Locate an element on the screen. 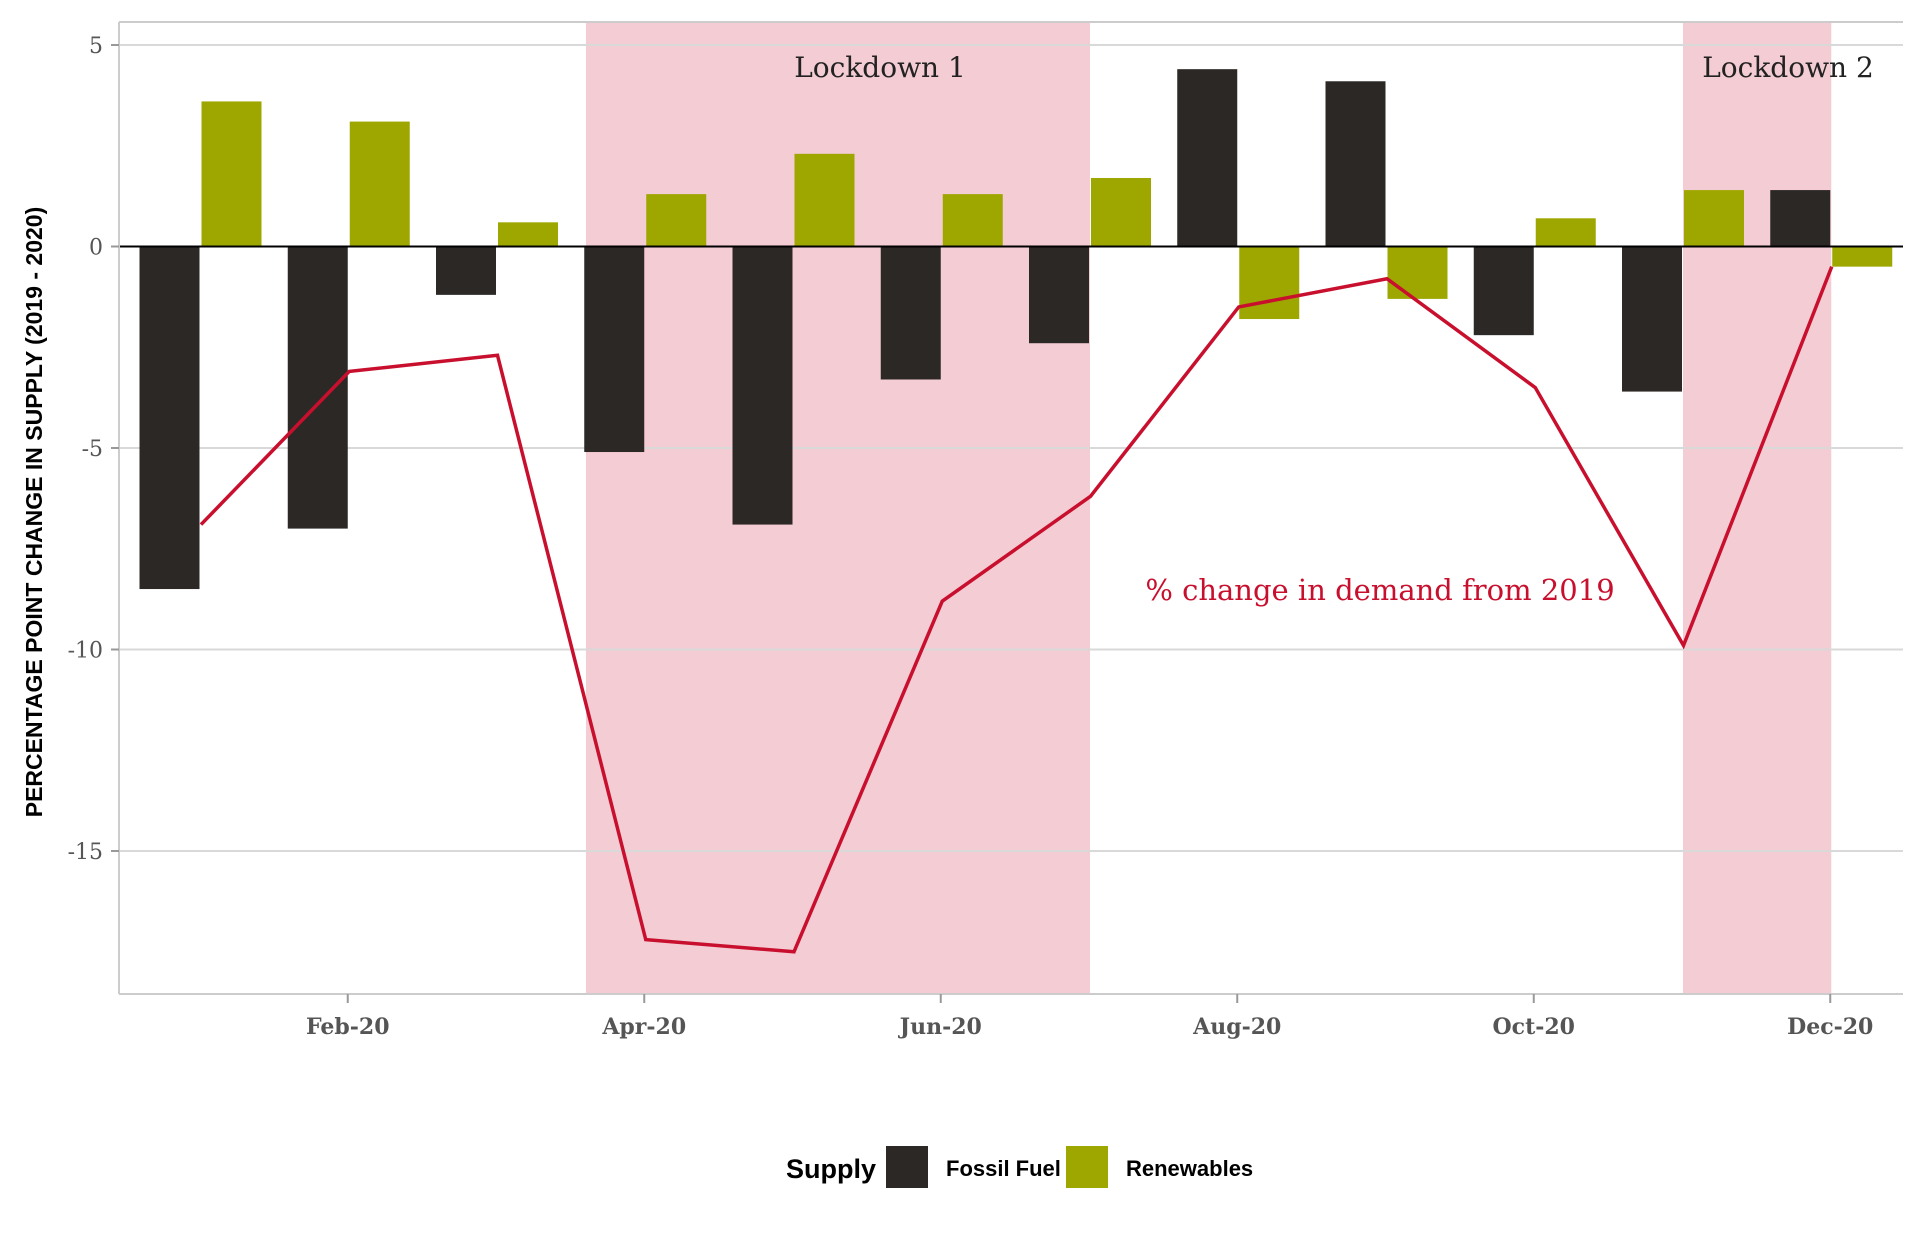 The width and height of the screenshot is (1920, 1233). y-tick-label-0: 5 is located at coordinates (96, 46).